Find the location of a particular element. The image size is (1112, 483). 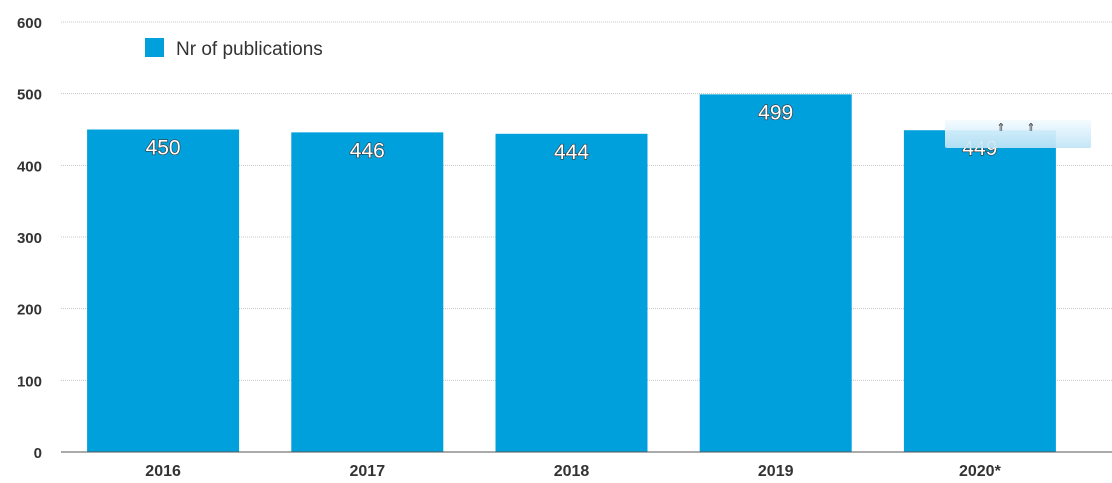

y-tick-label: 400 is located at coordinates (29, 166).